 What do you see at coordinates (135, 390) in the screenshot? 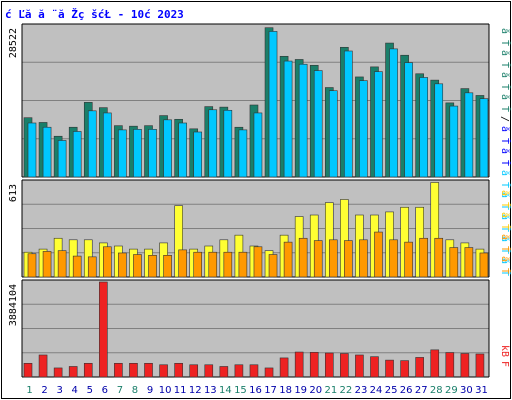
I see `day-label-8: 8` at bounding box center [135, 390].